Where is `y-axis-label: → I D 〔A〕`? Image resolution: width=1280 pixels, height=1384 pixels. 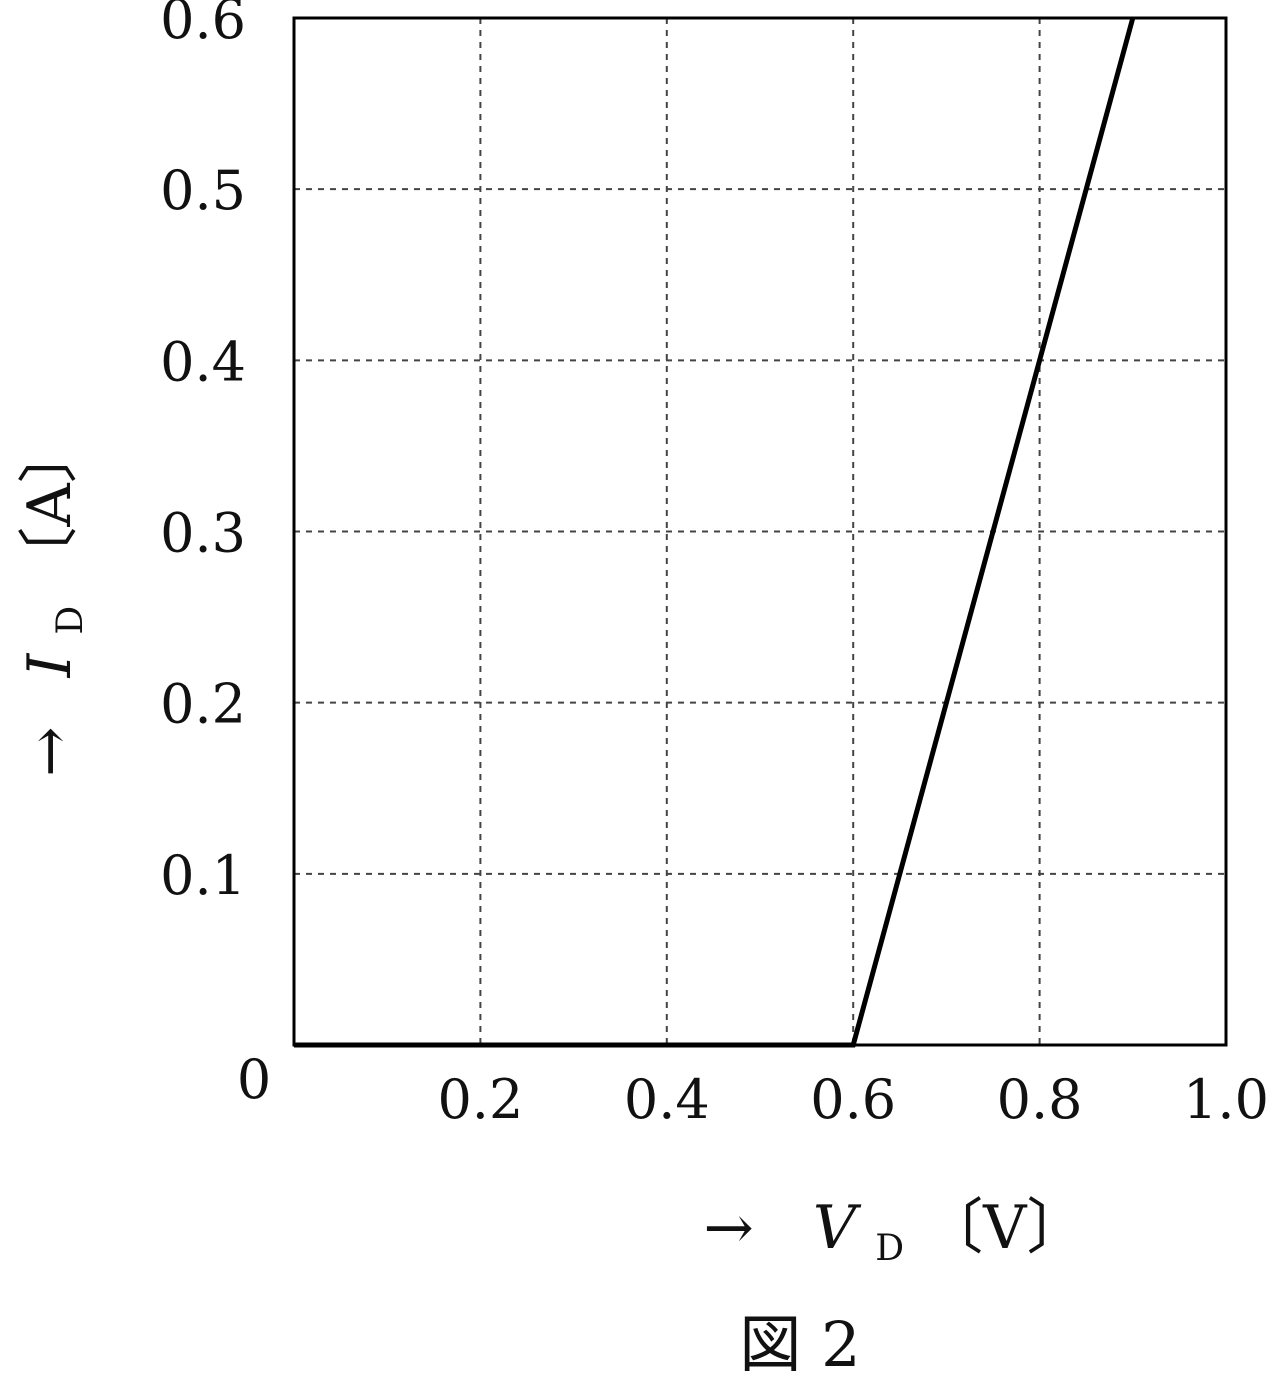
y-axis-label: → I D 〔A〕 is located at coordinates (56, 599).